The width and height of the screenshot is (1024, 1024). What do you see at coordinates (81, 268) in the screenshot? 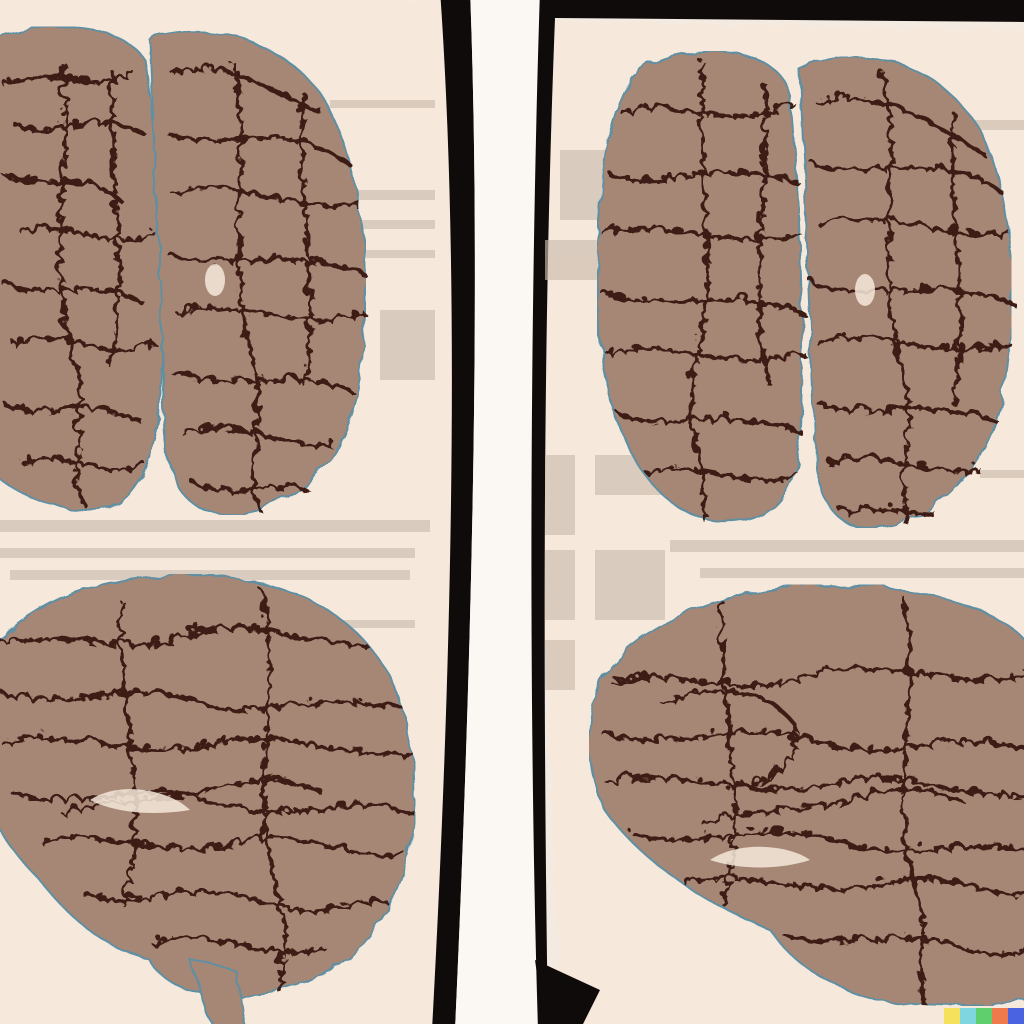
I see `left-hemisphere` at bounding box center [81, 268].